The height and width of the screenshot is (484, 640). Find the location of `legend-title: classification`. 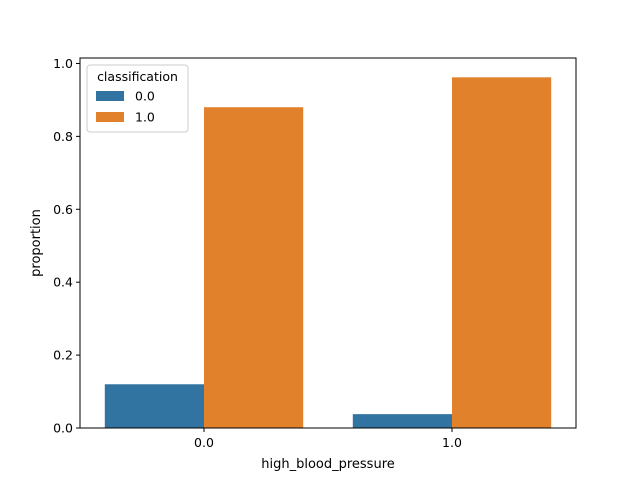

legend-title: classification is located at coordinates (137, 76).